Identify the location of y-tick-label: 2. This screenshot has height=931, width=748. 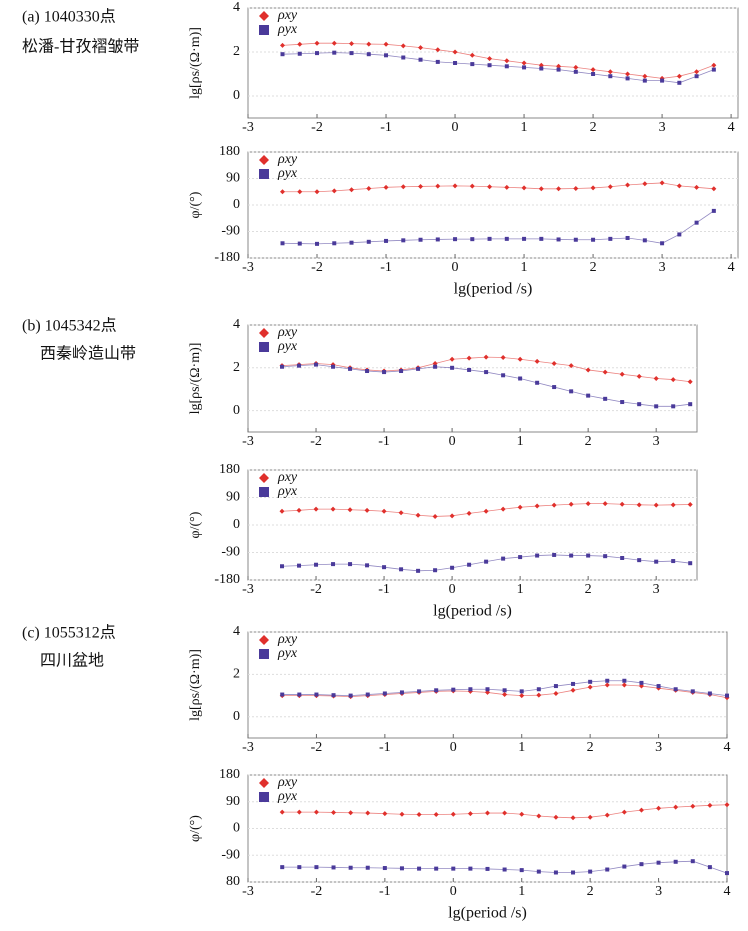
(236, 367).